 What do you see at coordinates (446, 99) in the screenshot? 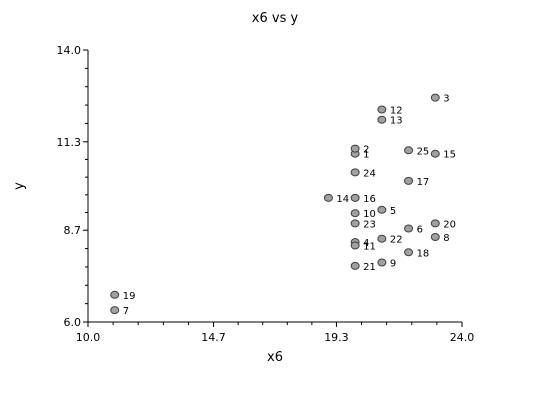
I see `point-label: 3` at bounding box center [446, 99].